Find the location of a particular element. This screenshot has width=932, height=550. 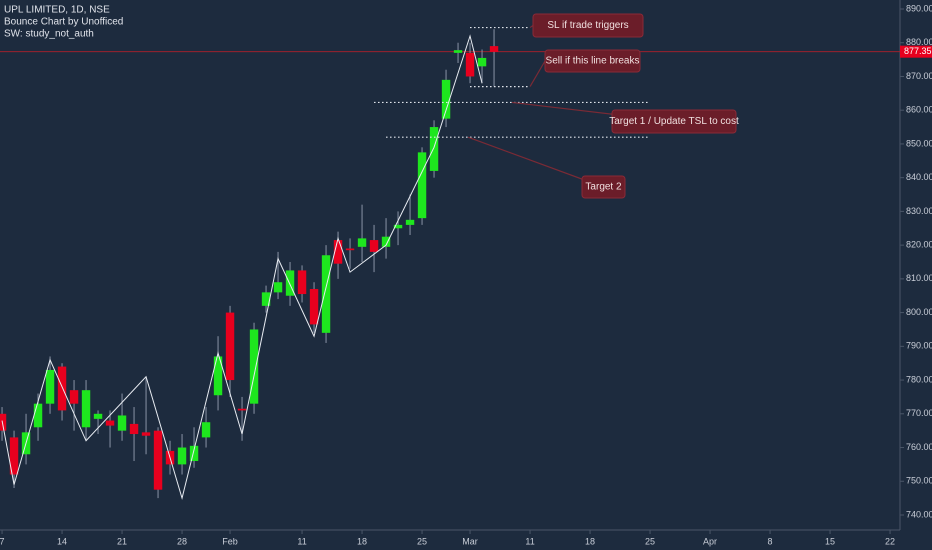

y-tick-label: 780.00 is located at coordinates (919, 379).